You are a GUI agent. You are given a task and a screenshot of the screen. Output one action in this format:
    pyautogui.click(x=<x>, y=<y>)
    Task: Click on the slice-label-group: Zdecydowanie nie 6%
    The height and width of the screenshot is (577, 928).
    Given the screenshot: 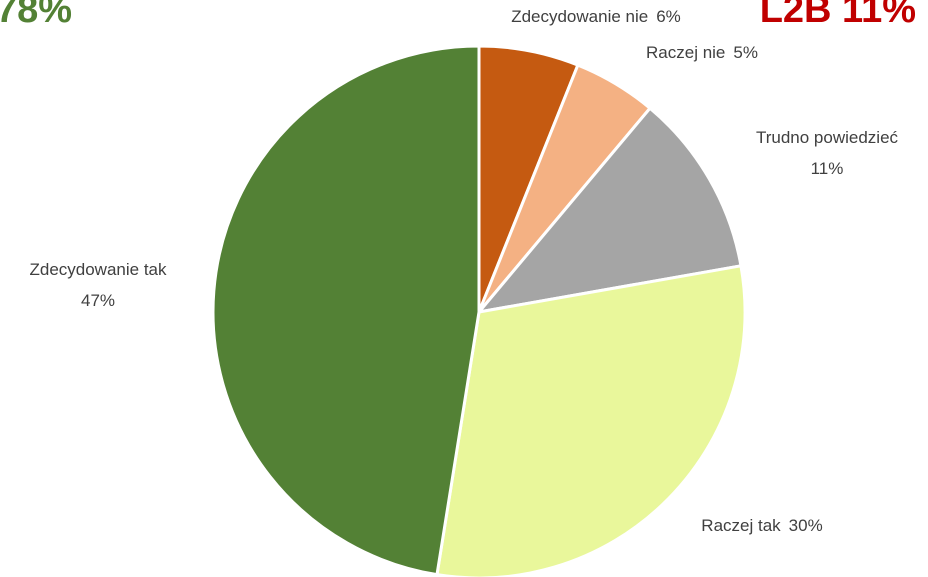 What is the action you would take?
    pyautogui.click(x=596, y=16)
    